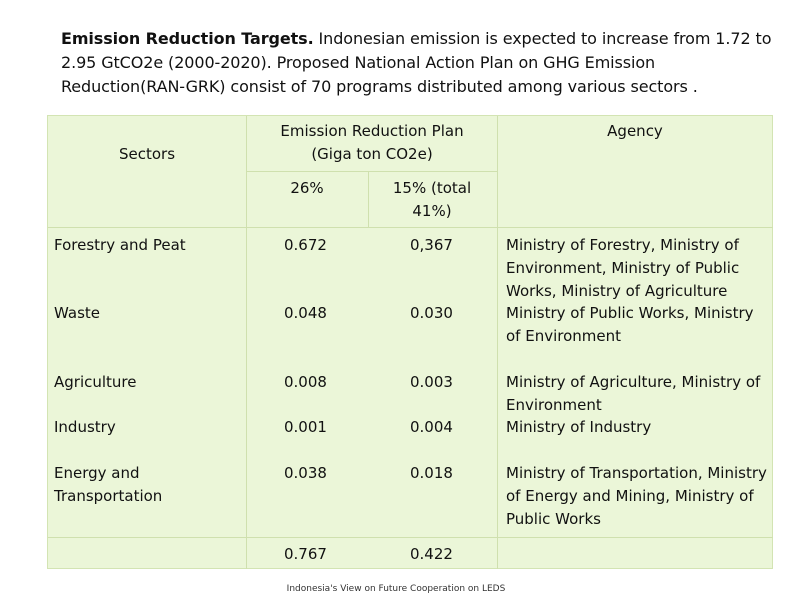 Image resolution: width=792 pixels, height=612 pixels. What do you see at coordinates (431, 313) in the screenshot?
I see `value-15: 0.030` at bounding box center [431, 313].